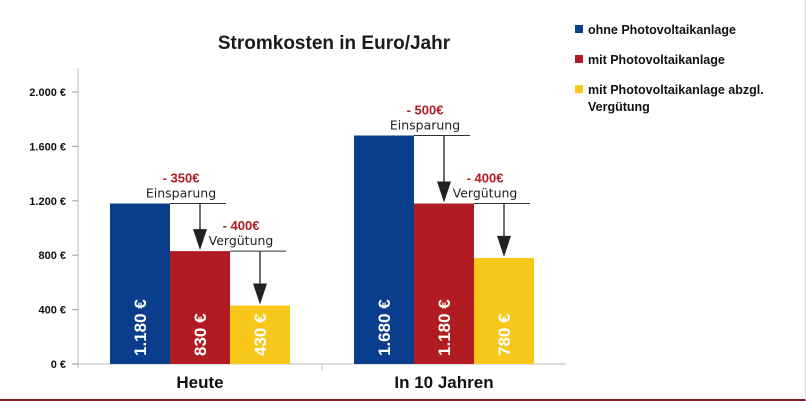 This screenshot has height=401, width=806. Describe the element at coordinates (200, 334) in the screenshot. I see `bar-value-label: 830 €` at that location.